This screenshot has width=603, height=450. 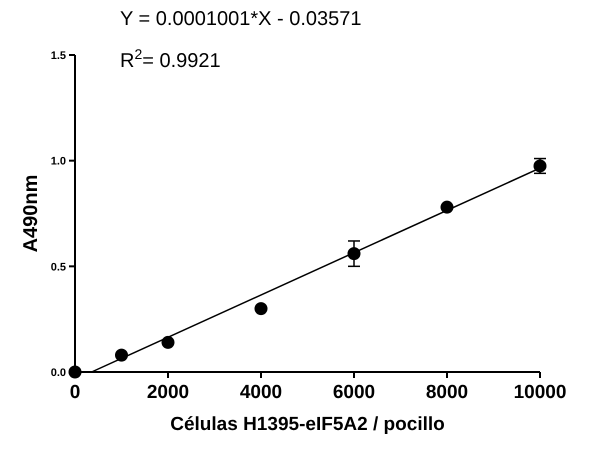 I want to click on x-tick-label: 2000, so click(x=168, y=392).